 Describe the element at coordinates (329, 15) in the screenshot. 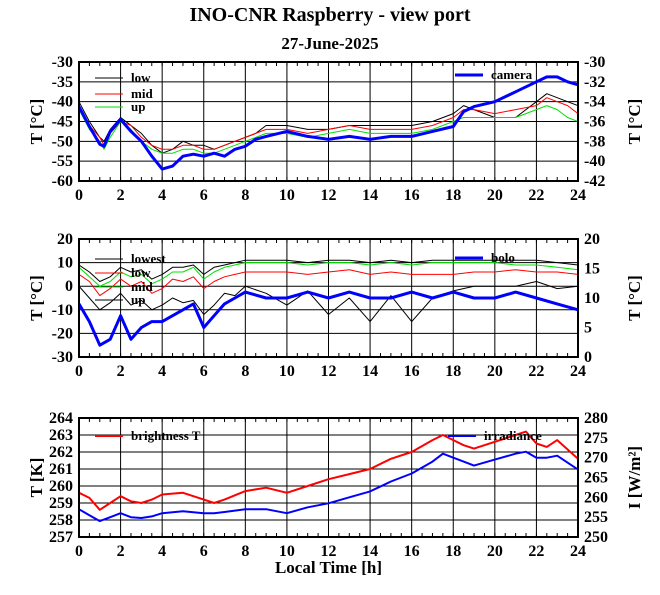

I see `chart-title: INO-CNR Raspberry - view port` at that location.